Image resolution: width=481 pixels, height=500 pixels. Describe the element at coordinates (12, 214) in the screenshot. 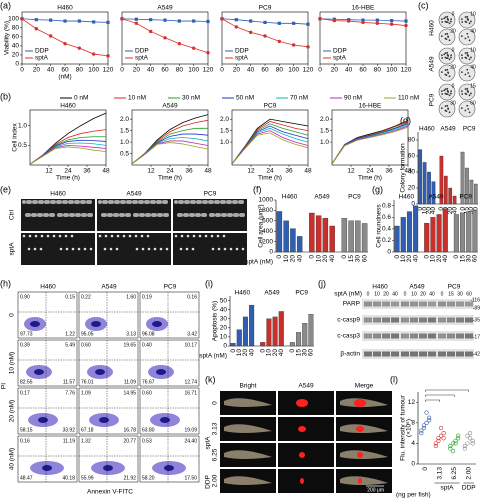

I see `row-label: Ctrl` at that location.